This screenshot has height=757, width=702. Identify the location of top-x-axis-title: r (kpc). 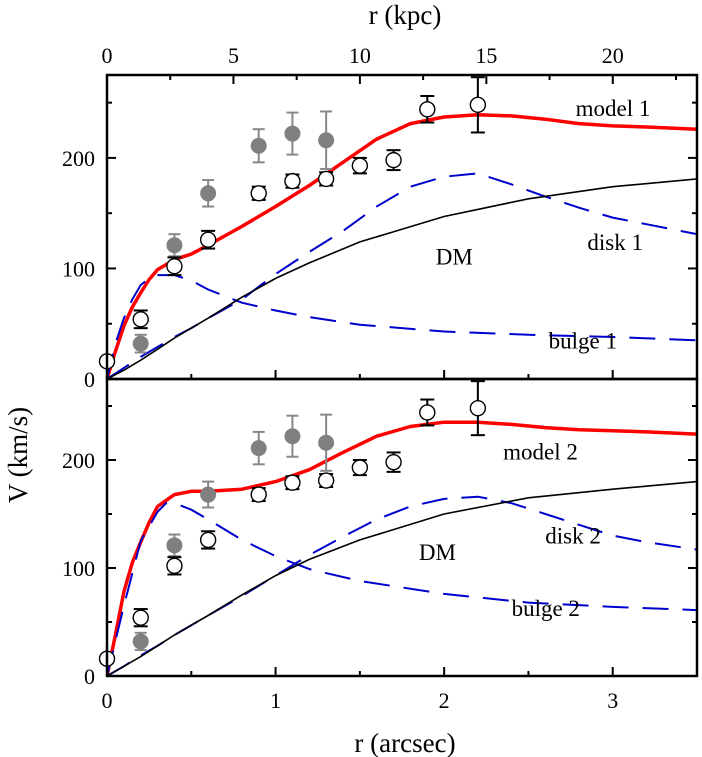
(405, 15).